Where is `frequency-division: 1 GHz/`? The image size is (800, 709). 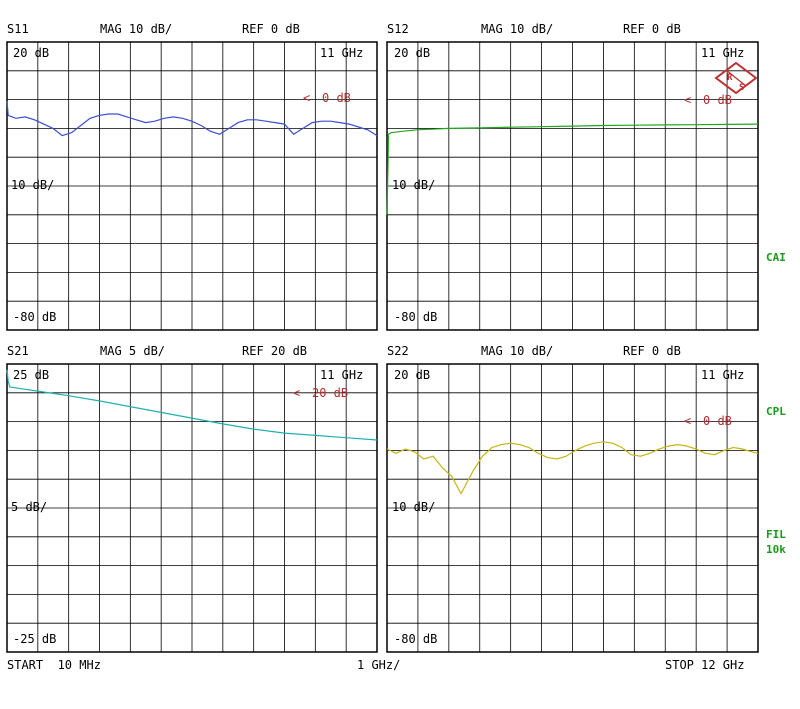 frequency-division: 1 GHz/ is located at coordinates (378, 665).